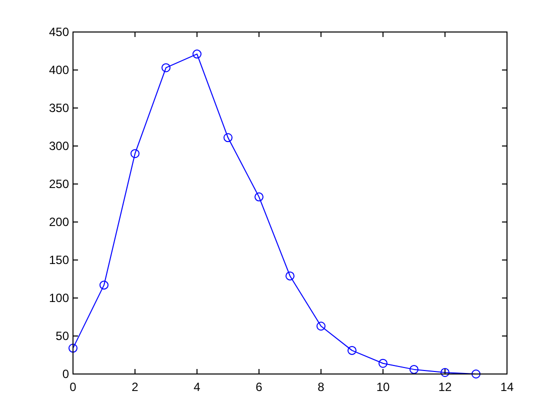 Image resolution: width=560 pixels, height=420 pixels. Describe the element at coordinates (135, 387) in the screenshot. I see `x-tick-label: 2` at that location.